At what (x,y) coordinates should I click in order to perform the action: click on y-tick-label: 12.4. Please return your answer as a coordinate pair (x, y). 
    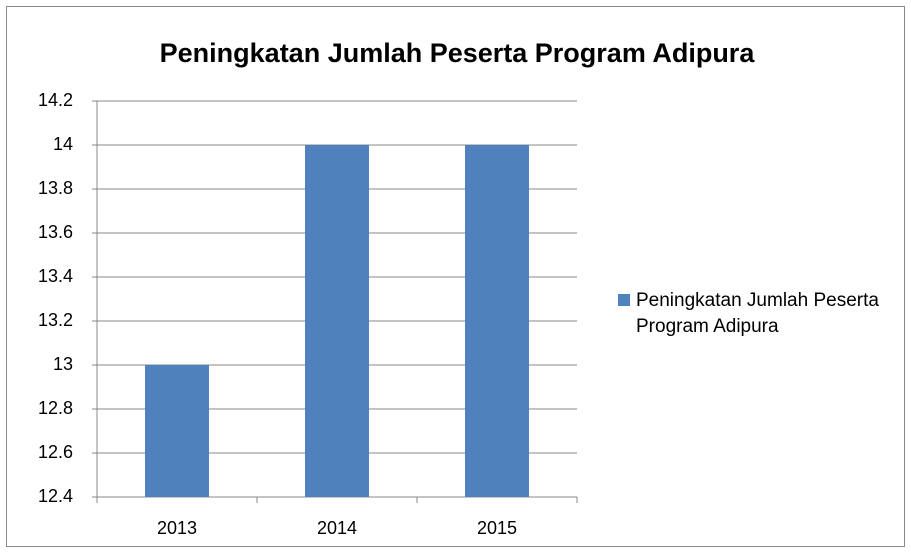
    Looking at the image, I should click on (55, 496).